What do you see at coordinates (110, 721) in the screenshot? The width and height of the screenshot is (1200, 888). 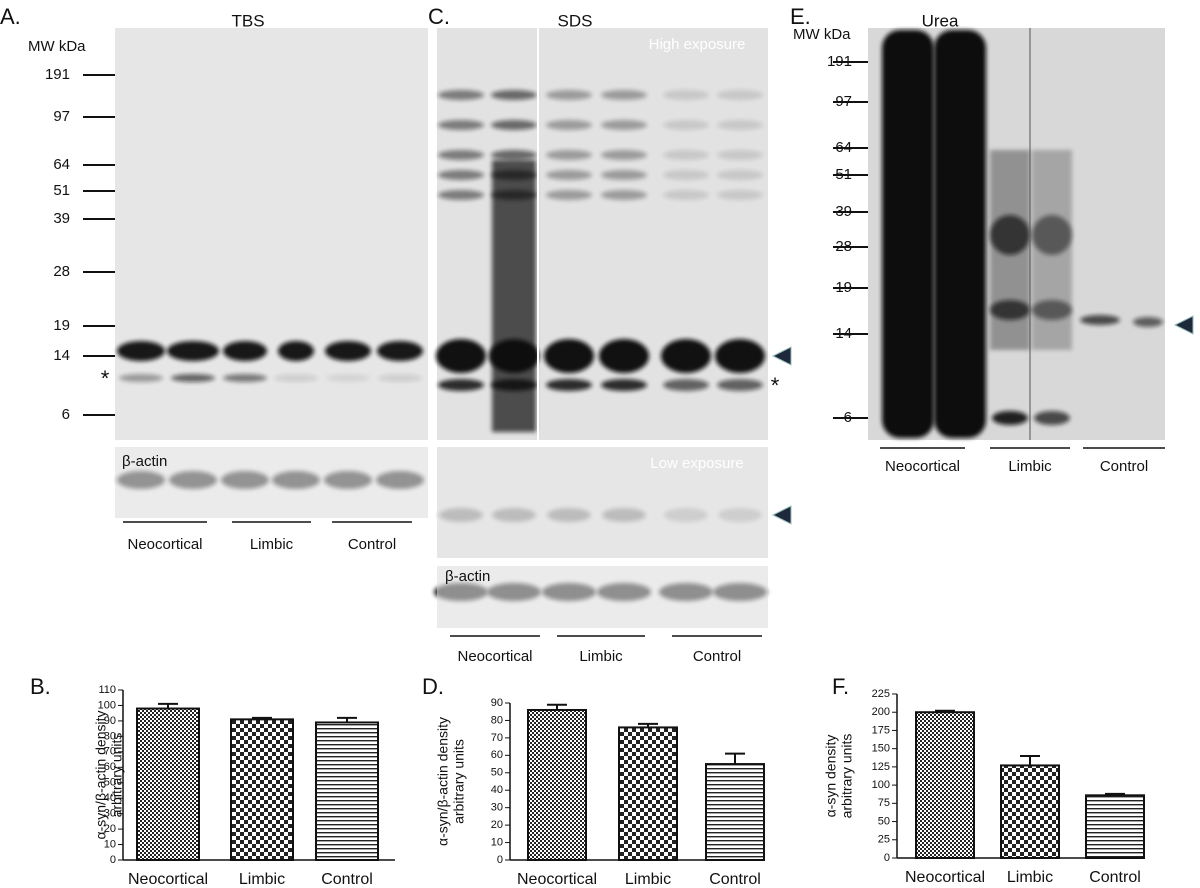 I see `label: 90` at bounding box center [110, 721].